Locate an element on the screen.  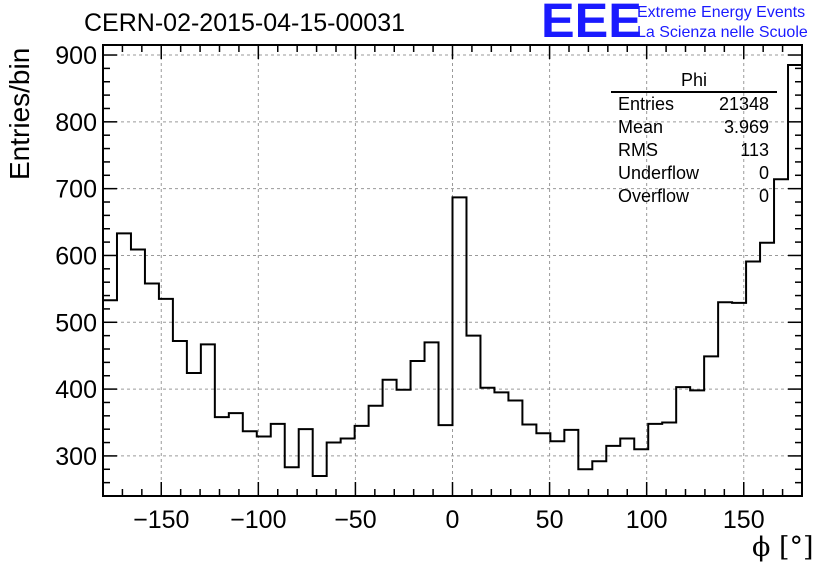
x-axis-label: ϕ [°] is located at coordinates (783, 547).